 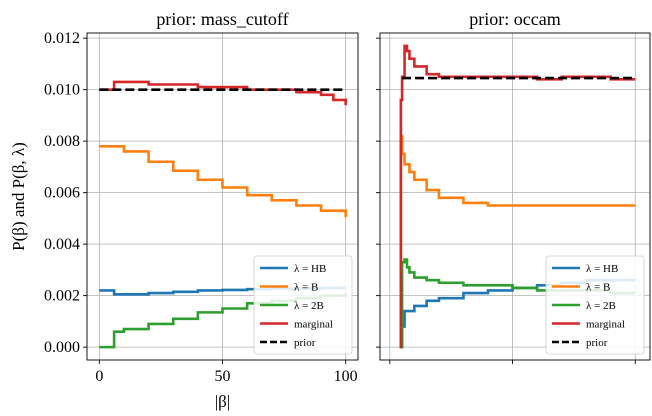 I want to click on y-tick-label: 0.004, so click(x=62, y=244).